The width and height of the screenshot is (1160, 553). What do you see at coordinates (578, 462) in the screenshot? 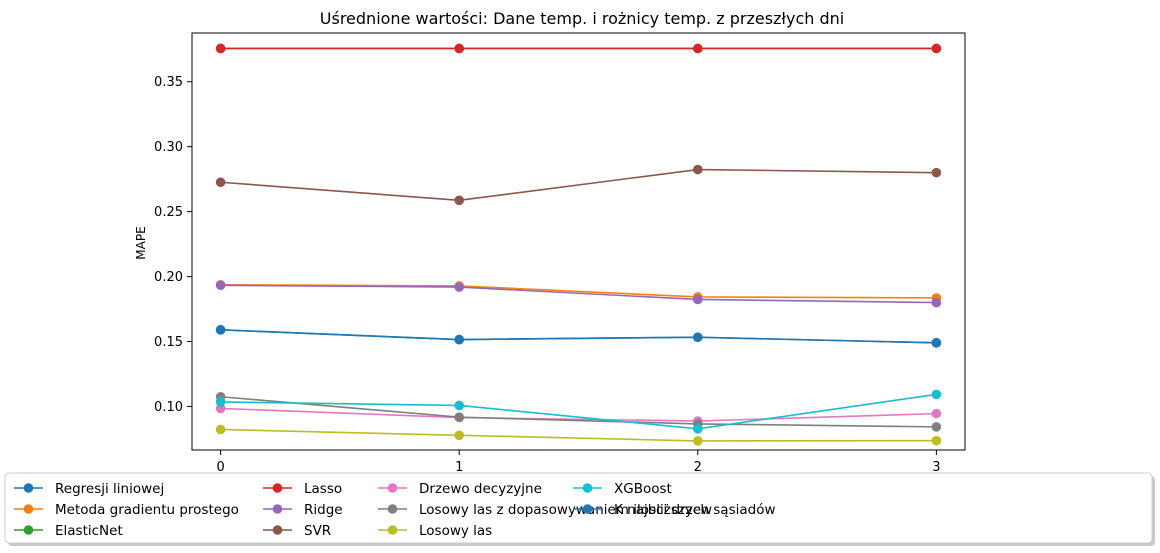
I see `x-axis-ticks: 0 1 2 3` at bounding box center [578, 462].